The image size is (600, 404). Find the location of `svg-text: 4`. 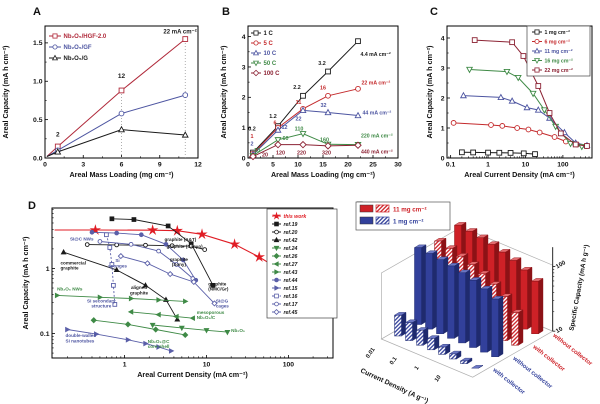

svg-text: 4 is located at coordinates (244, 37).